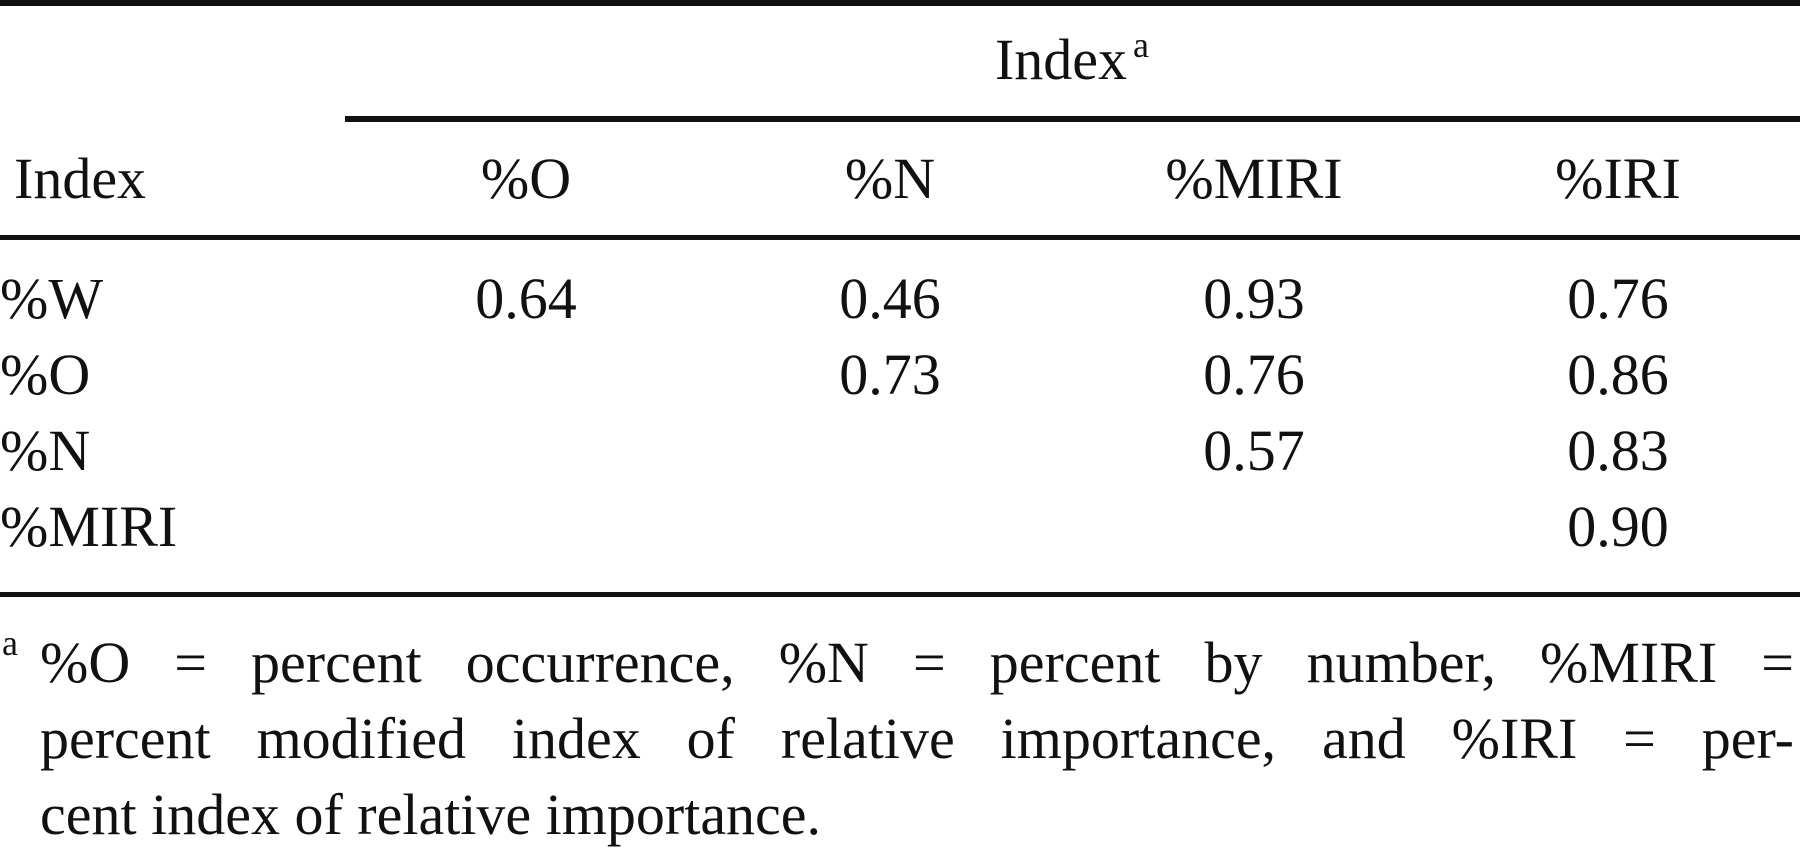 This screenshot has height=853, width=1800. I want to click on top-rule, so click(900, 3).